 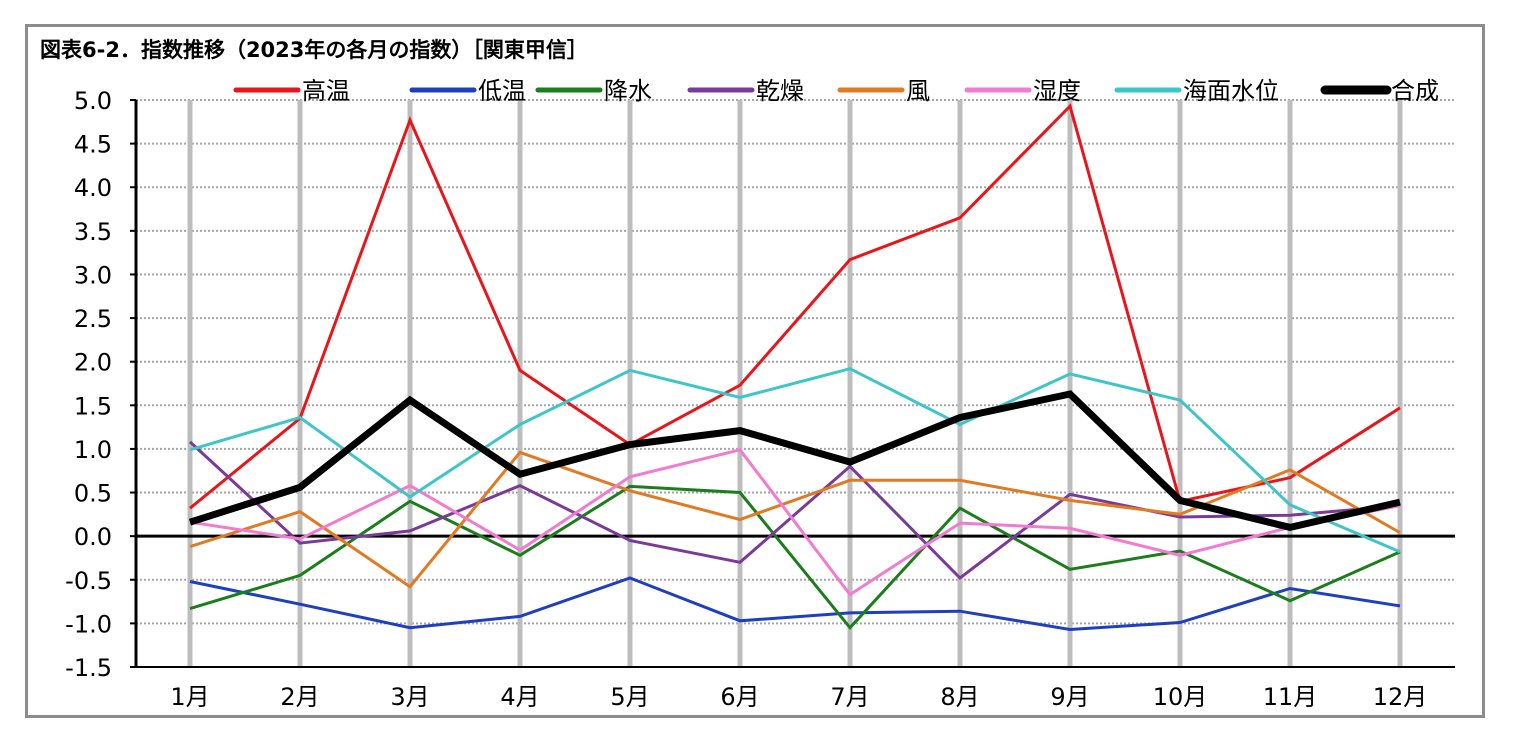 I want to click on x-tick-label: 6月, so click(x=739, y=697).